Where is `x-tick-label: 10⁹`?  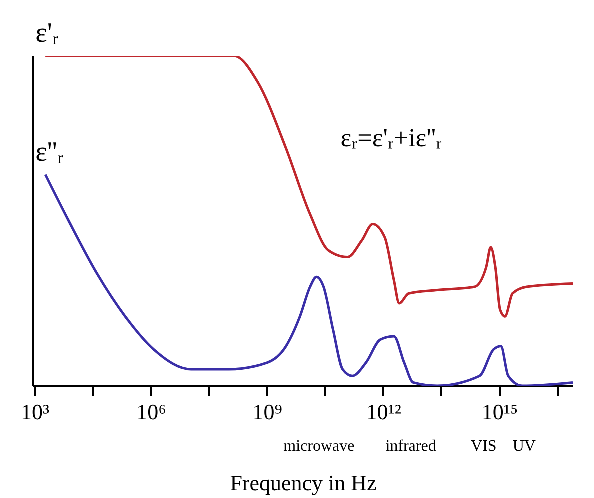 x-tick-label: 10⁹ is located at coordinates (267, 412).